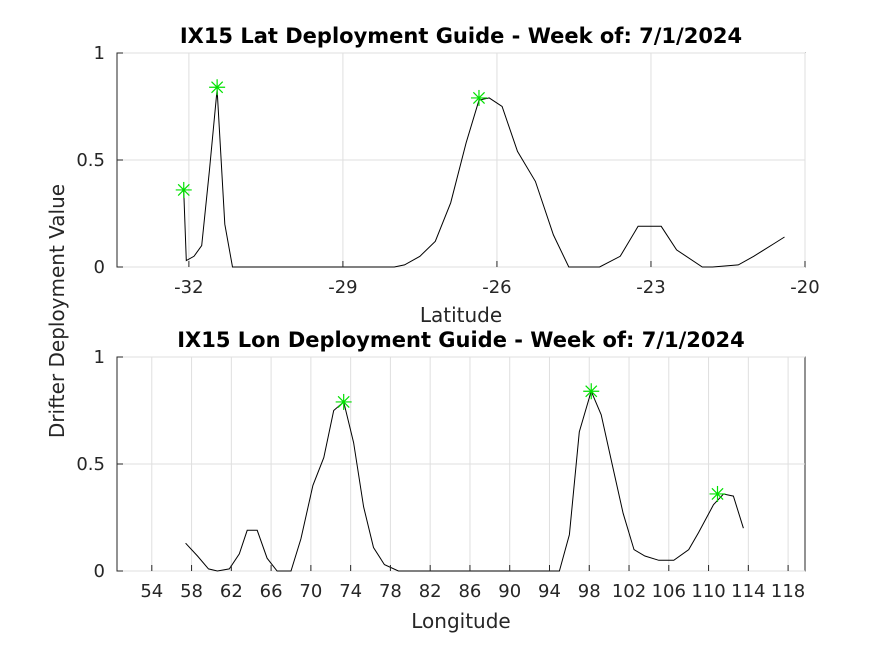  What do you see at coordinates (390, 591) in the screenshot?
I see `x-tick-label: 78` at bounding box center [390, 591].